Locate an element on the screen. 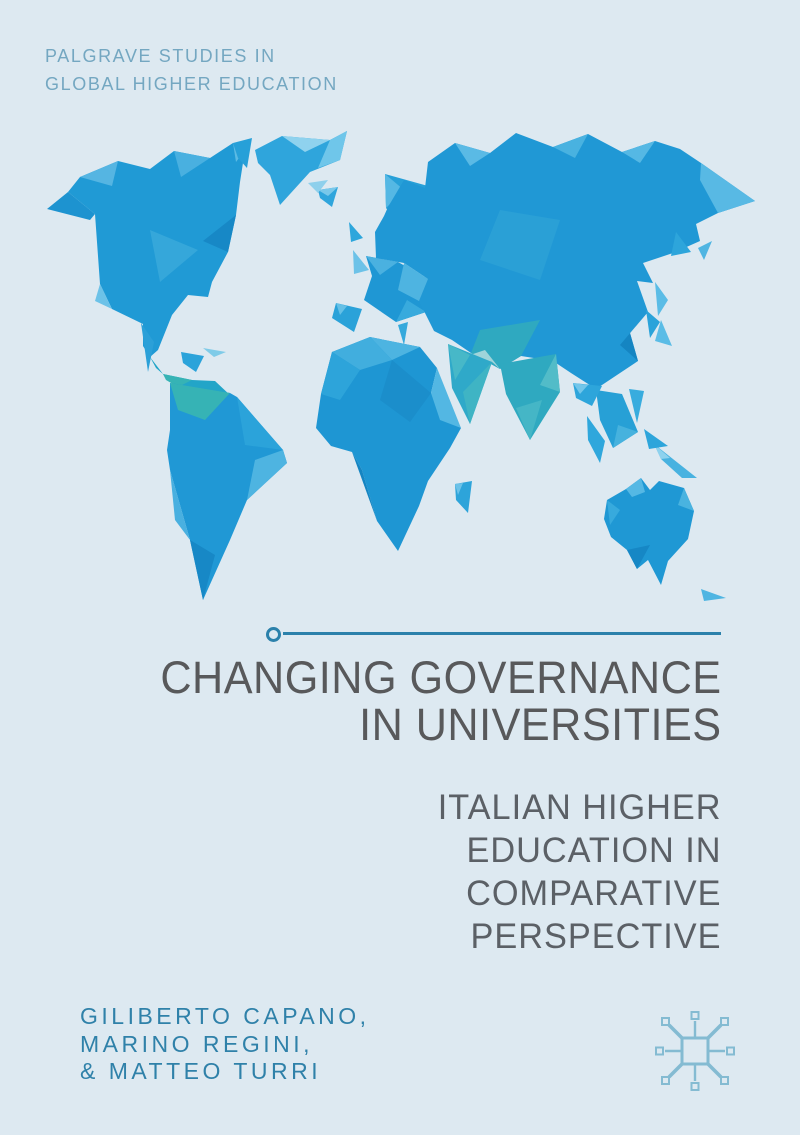  book-subtitle-line3: COMPARATIVE is located at coordinates (594, 893).